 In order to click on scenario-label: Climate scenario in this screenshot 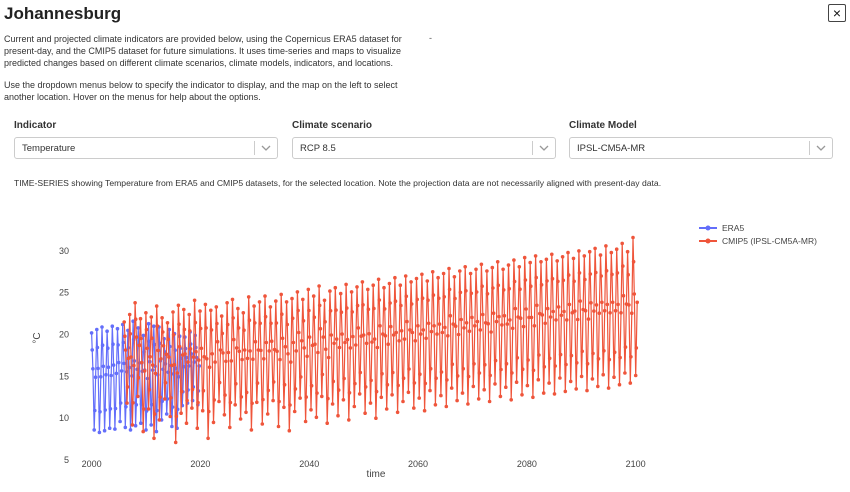, I will do `click(332, 125)`.